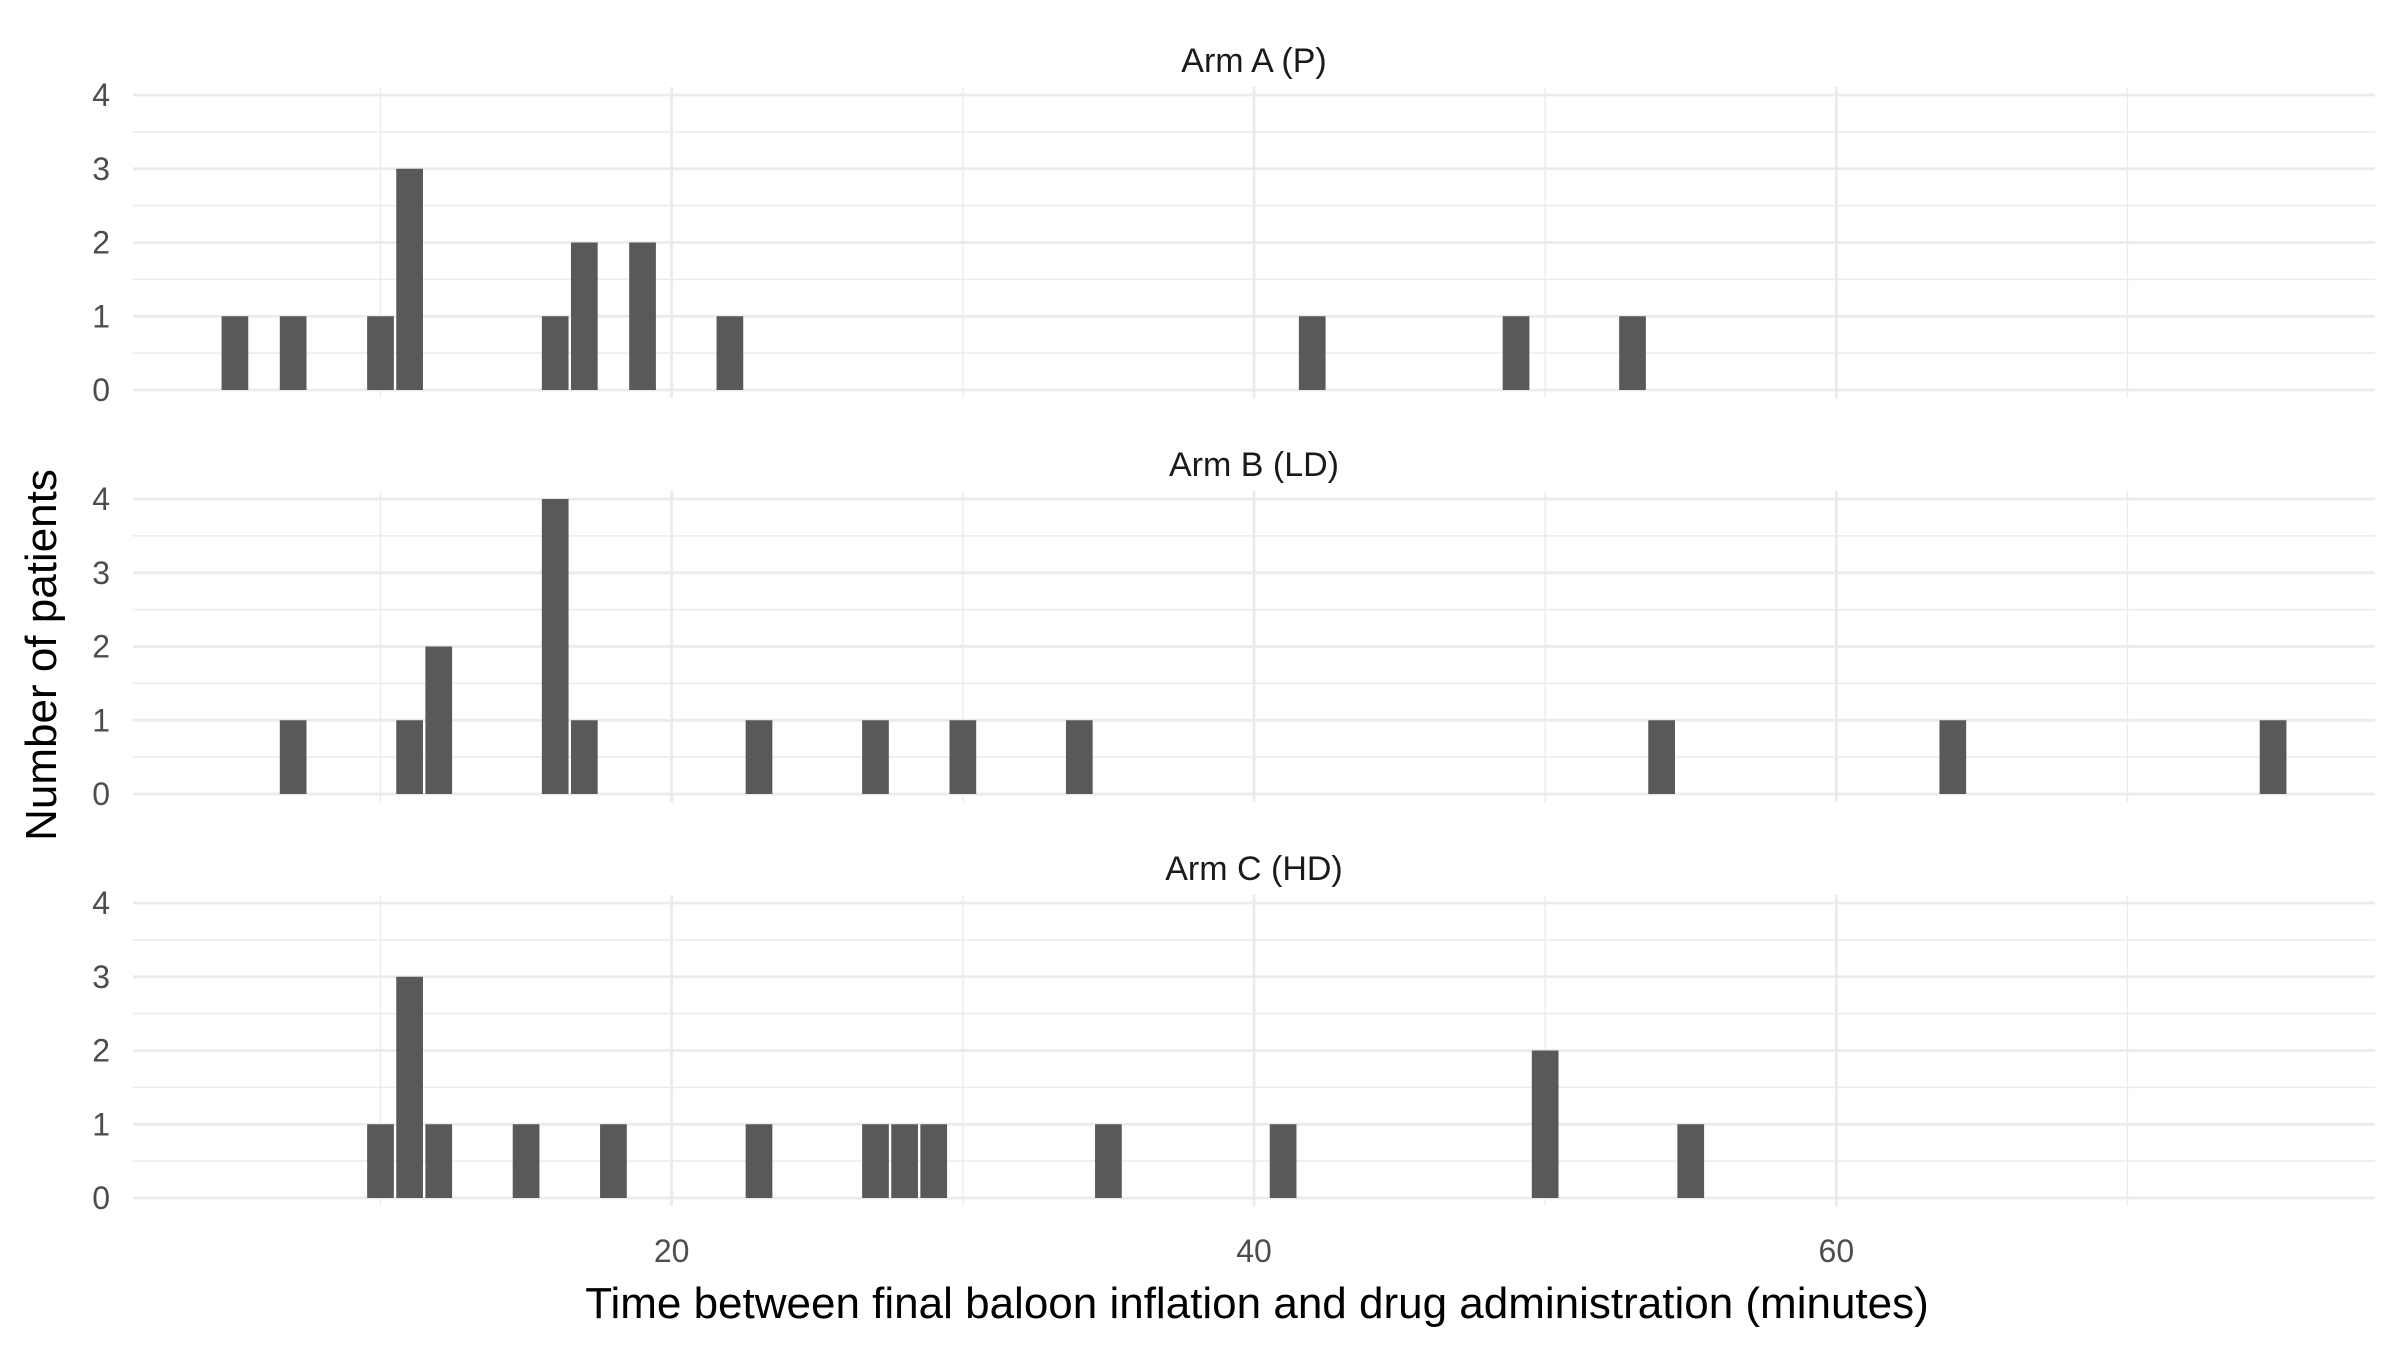 The image size is (2399, 1350). Describe the element at coordinates (1254, 465) in the screenshot. I see `panel-title: Arm B (LD)` at that location.